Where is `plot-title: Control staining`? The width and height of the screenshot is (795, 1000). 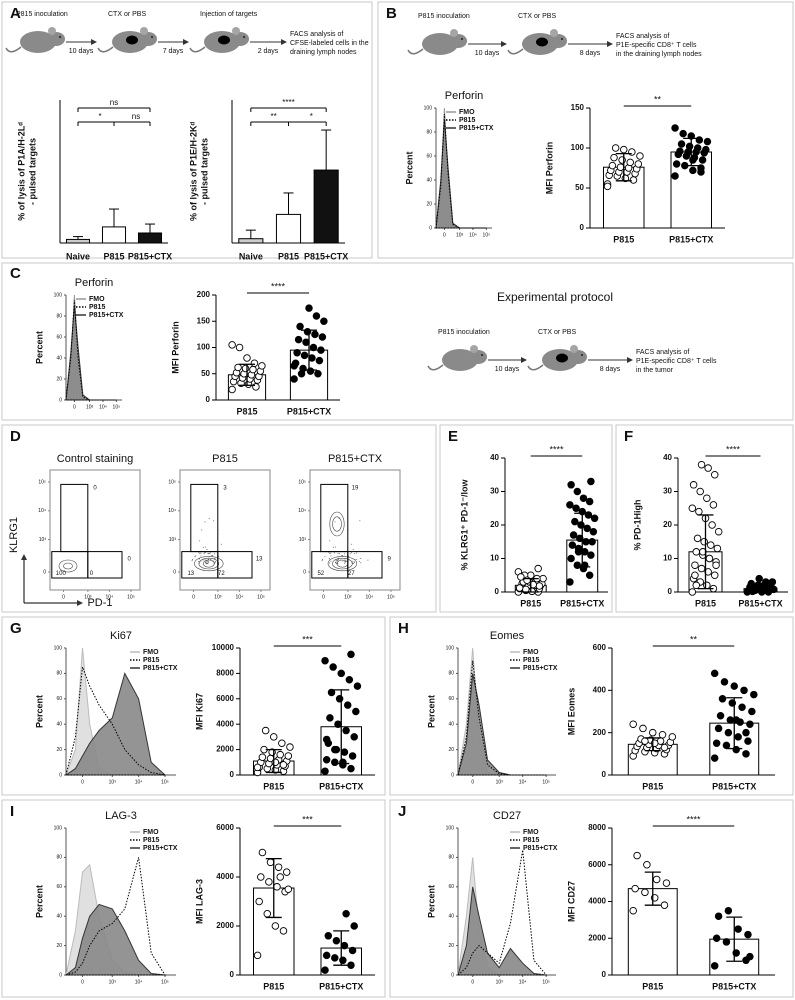
plot-title: Control staining is located at coordinates (95, 459).